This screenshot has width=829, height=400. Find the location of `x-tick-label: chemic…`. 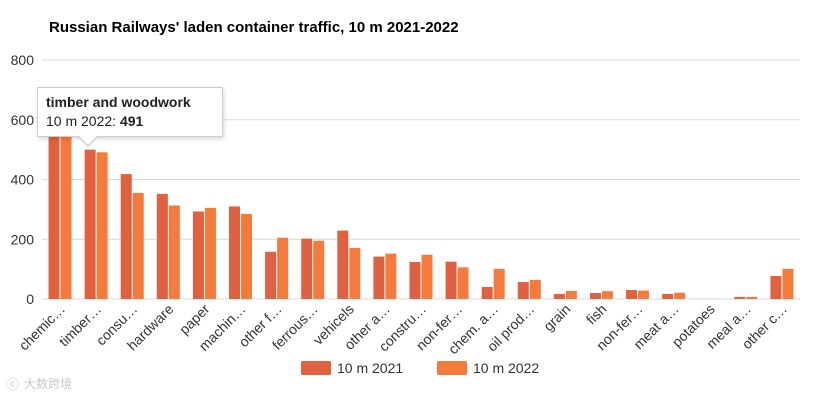

x-tick-label: chemic… is located at coordinates (42, 327).